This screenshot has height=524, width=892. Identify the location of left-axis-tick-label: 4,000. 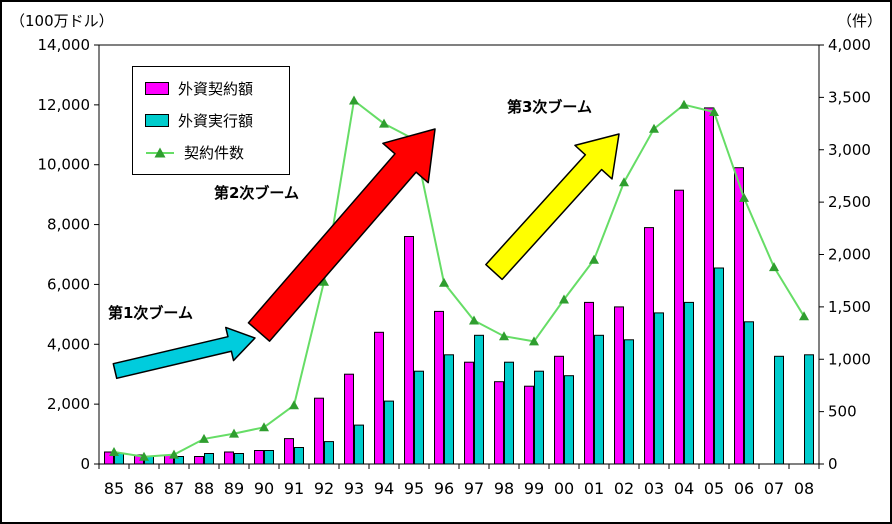
(68, 344).